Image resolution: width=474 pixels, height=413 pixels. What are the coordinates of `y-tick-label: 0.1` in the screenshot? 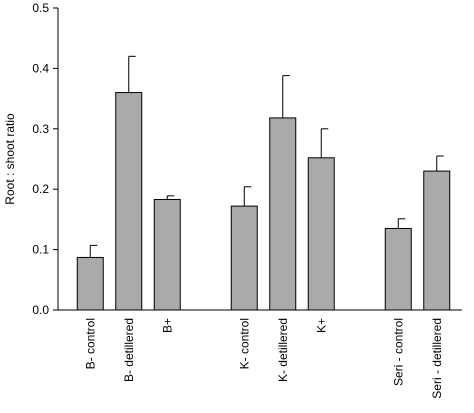 It's located at (40, 250).